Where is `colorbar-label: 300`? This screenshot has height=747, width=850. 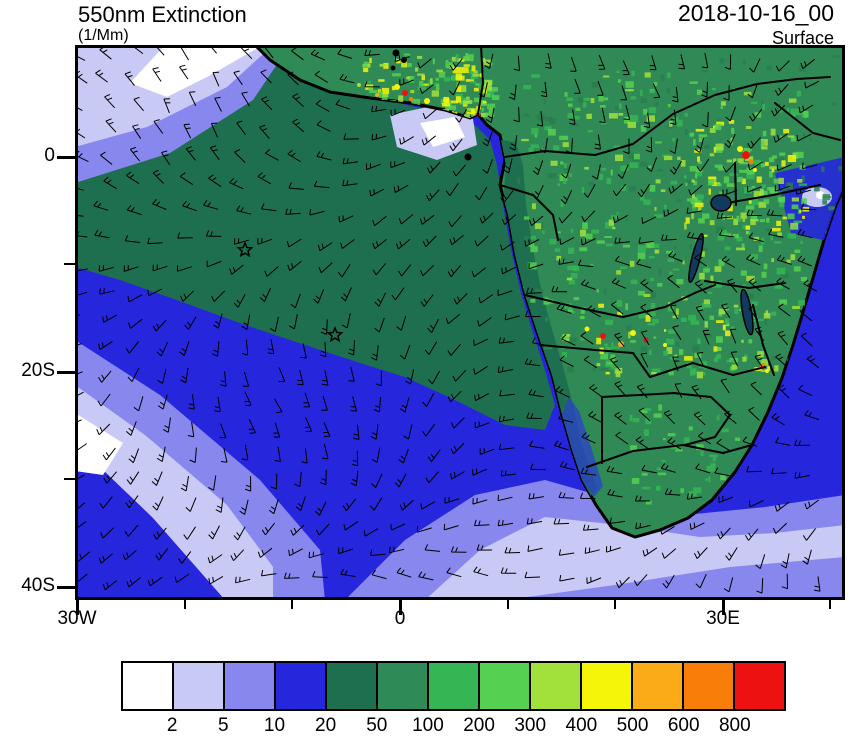 colorbar-label: 300 is located at coordinates (530, 725).